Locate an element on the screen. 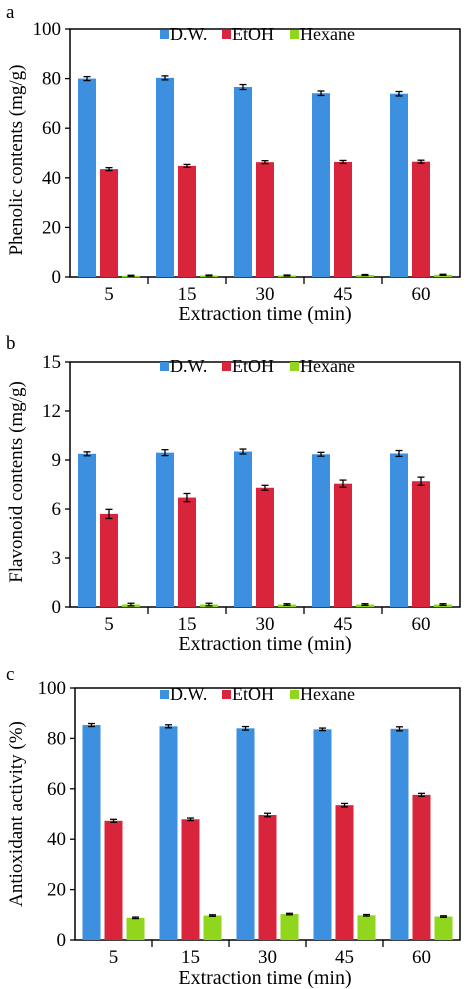 The height and width of the screenshot is (989, 474). y-tick-label: 0 is located at coordinates (62, 940).